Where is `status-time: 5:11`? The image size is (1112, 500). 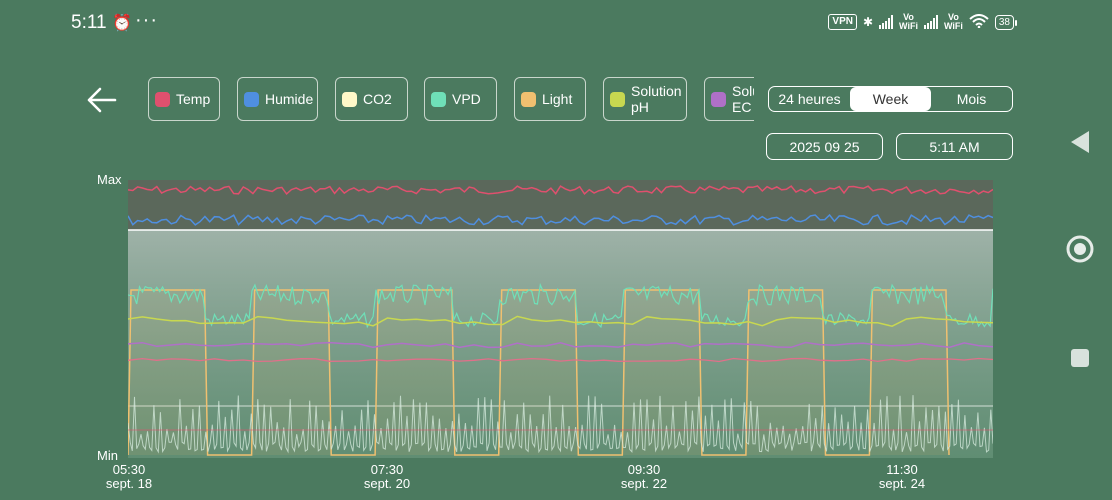
status-time: 5:11 is located at coordinates (89, 22).